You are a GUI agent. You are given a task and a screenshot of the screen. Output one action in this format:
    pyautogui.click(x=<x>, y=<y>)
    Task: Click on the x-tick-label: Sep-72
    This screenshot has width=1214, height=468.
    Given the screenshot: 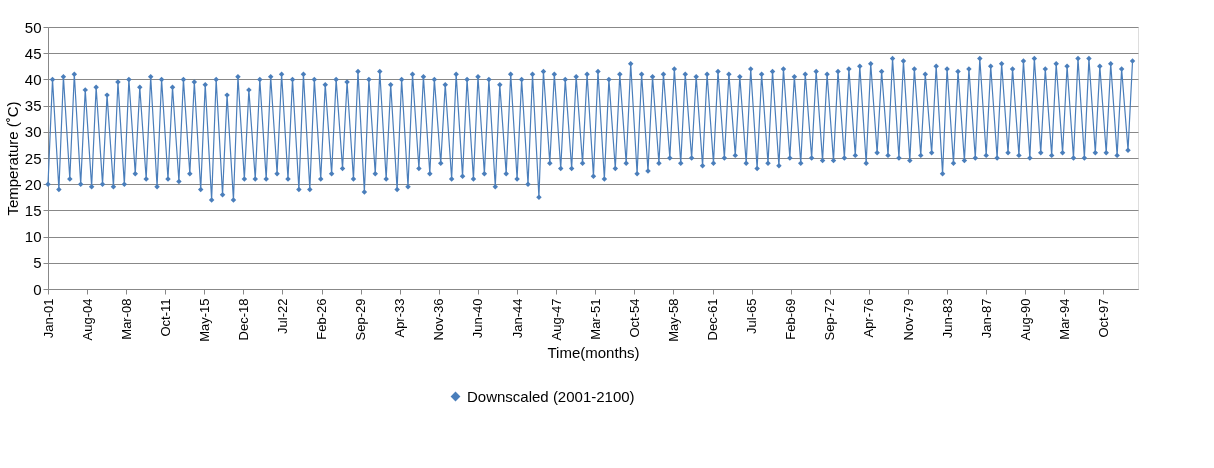 What is the action you would take?
    pyautogui.click(x=830, y=319)
    